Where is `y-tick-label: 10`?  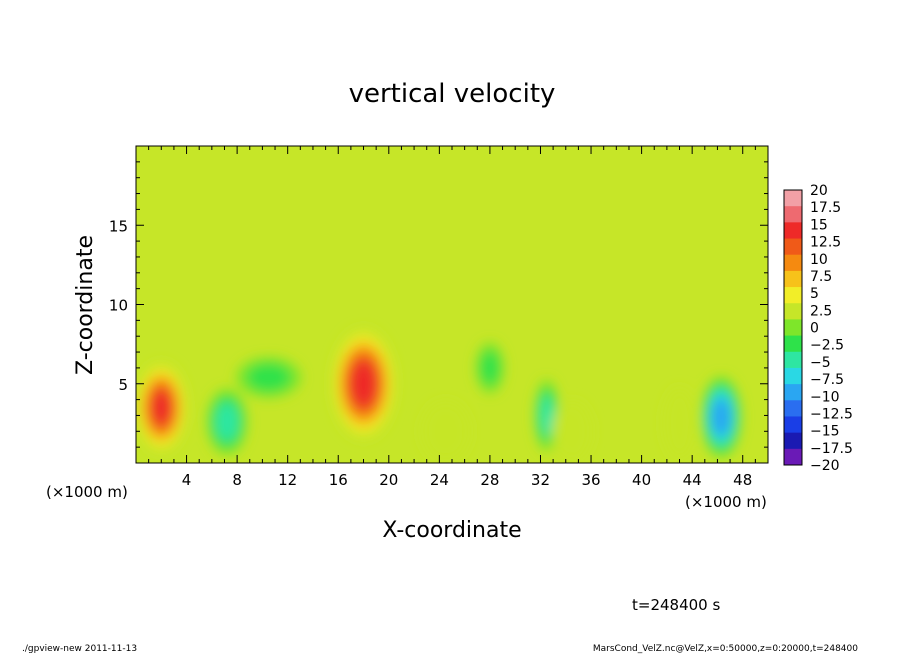 y-tick-label: 10 is located at coordinates (118, 306).